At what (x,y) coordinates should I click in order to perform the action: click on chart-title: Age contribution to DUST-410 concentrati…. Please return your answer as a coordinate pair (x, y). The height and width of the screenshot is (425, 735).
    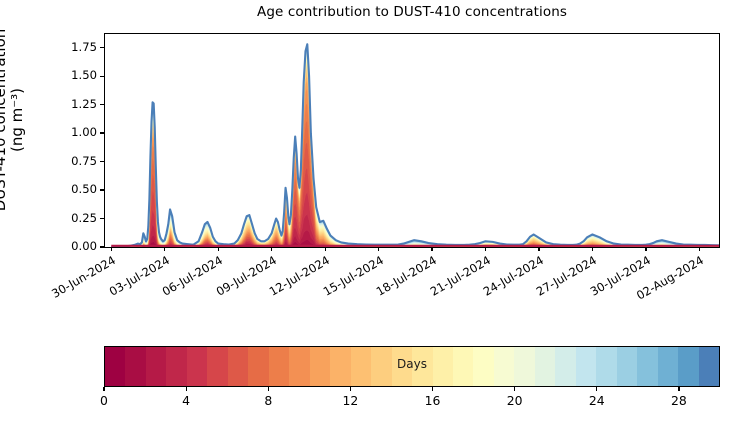
    Looking at the image, I should click on (412, 12).